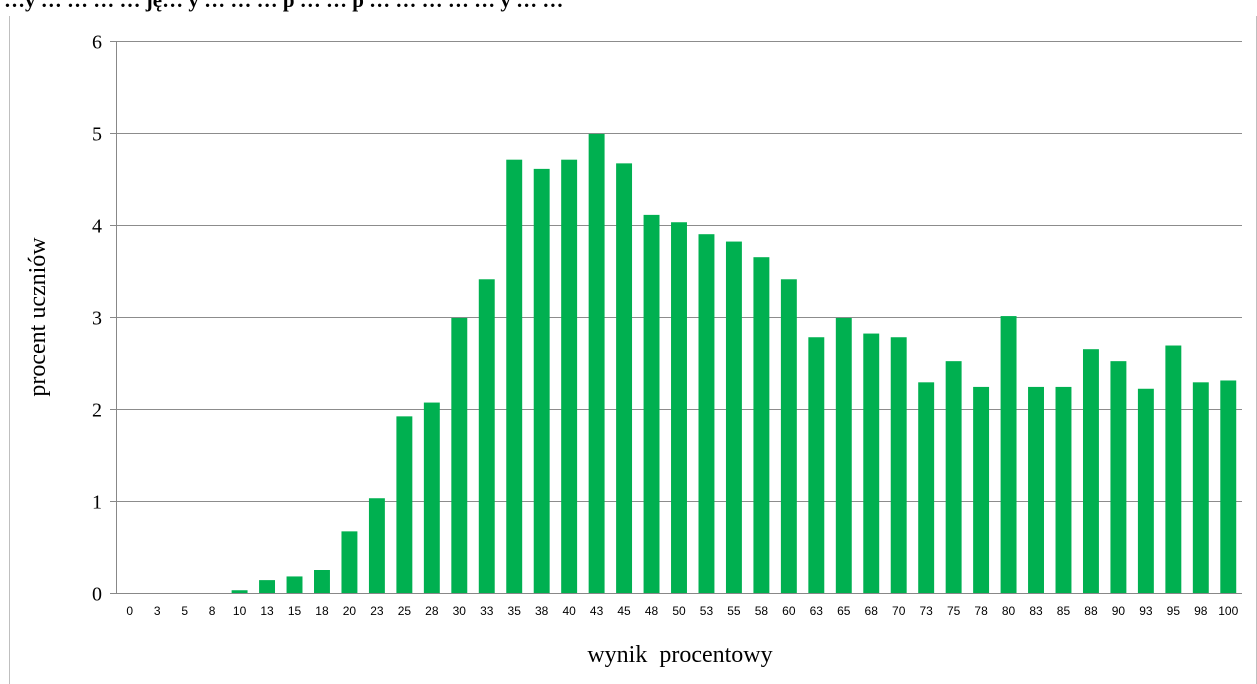  What do you see at coordinates (377, 611) in the screenshot?
I see `x-tick-label: 23` at bounding box center [377, 611].